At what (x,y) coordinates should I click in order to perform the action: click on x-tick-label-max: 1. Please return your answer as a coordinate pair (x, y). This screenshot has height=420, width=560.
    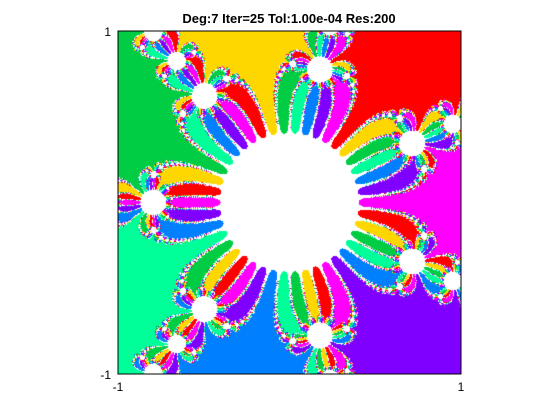
    Looking at the image, I should click on (461, 387).